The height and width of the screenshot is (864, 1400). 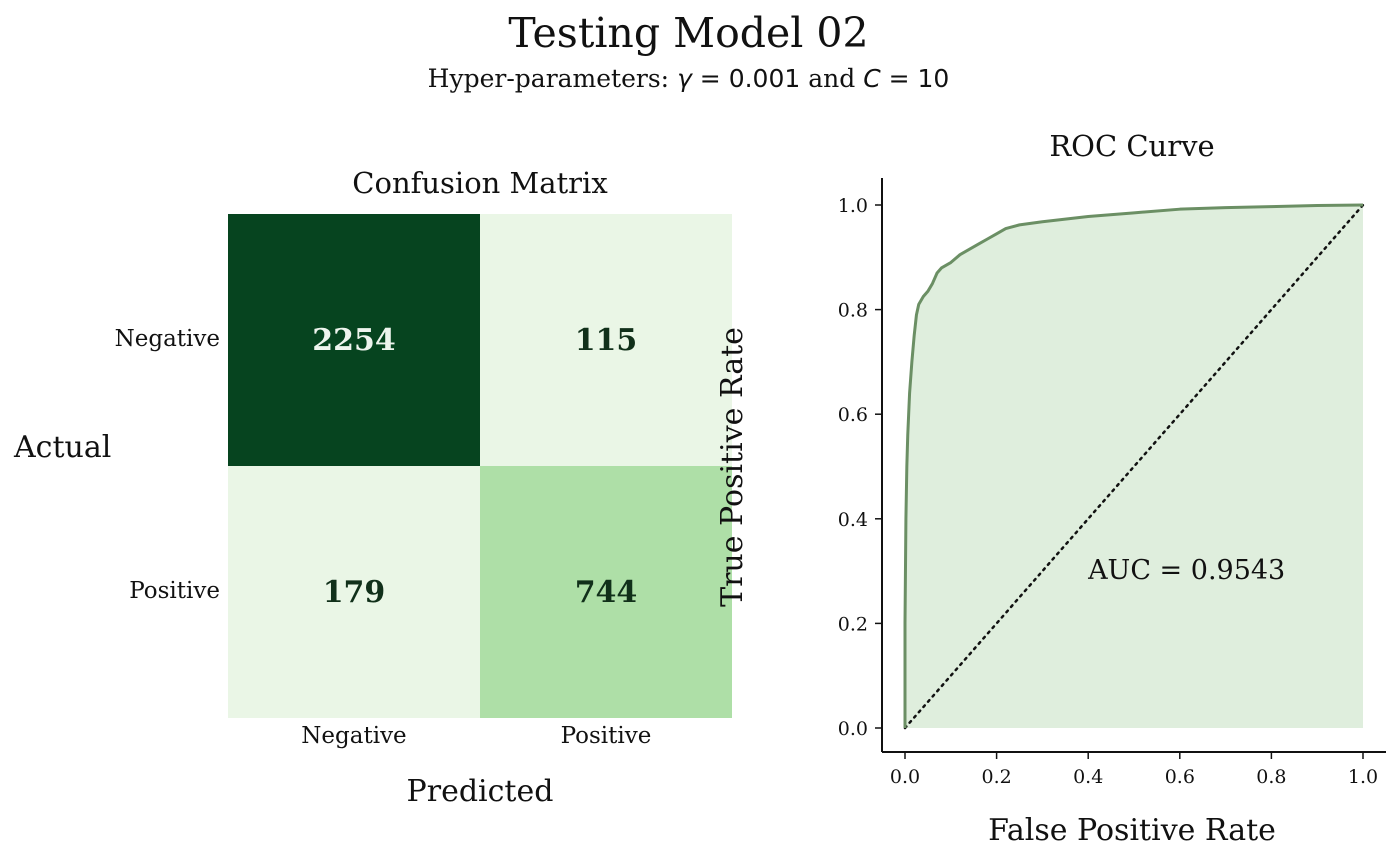 I want to click on gamma-symbol: γ, so click(x=684, y=78).